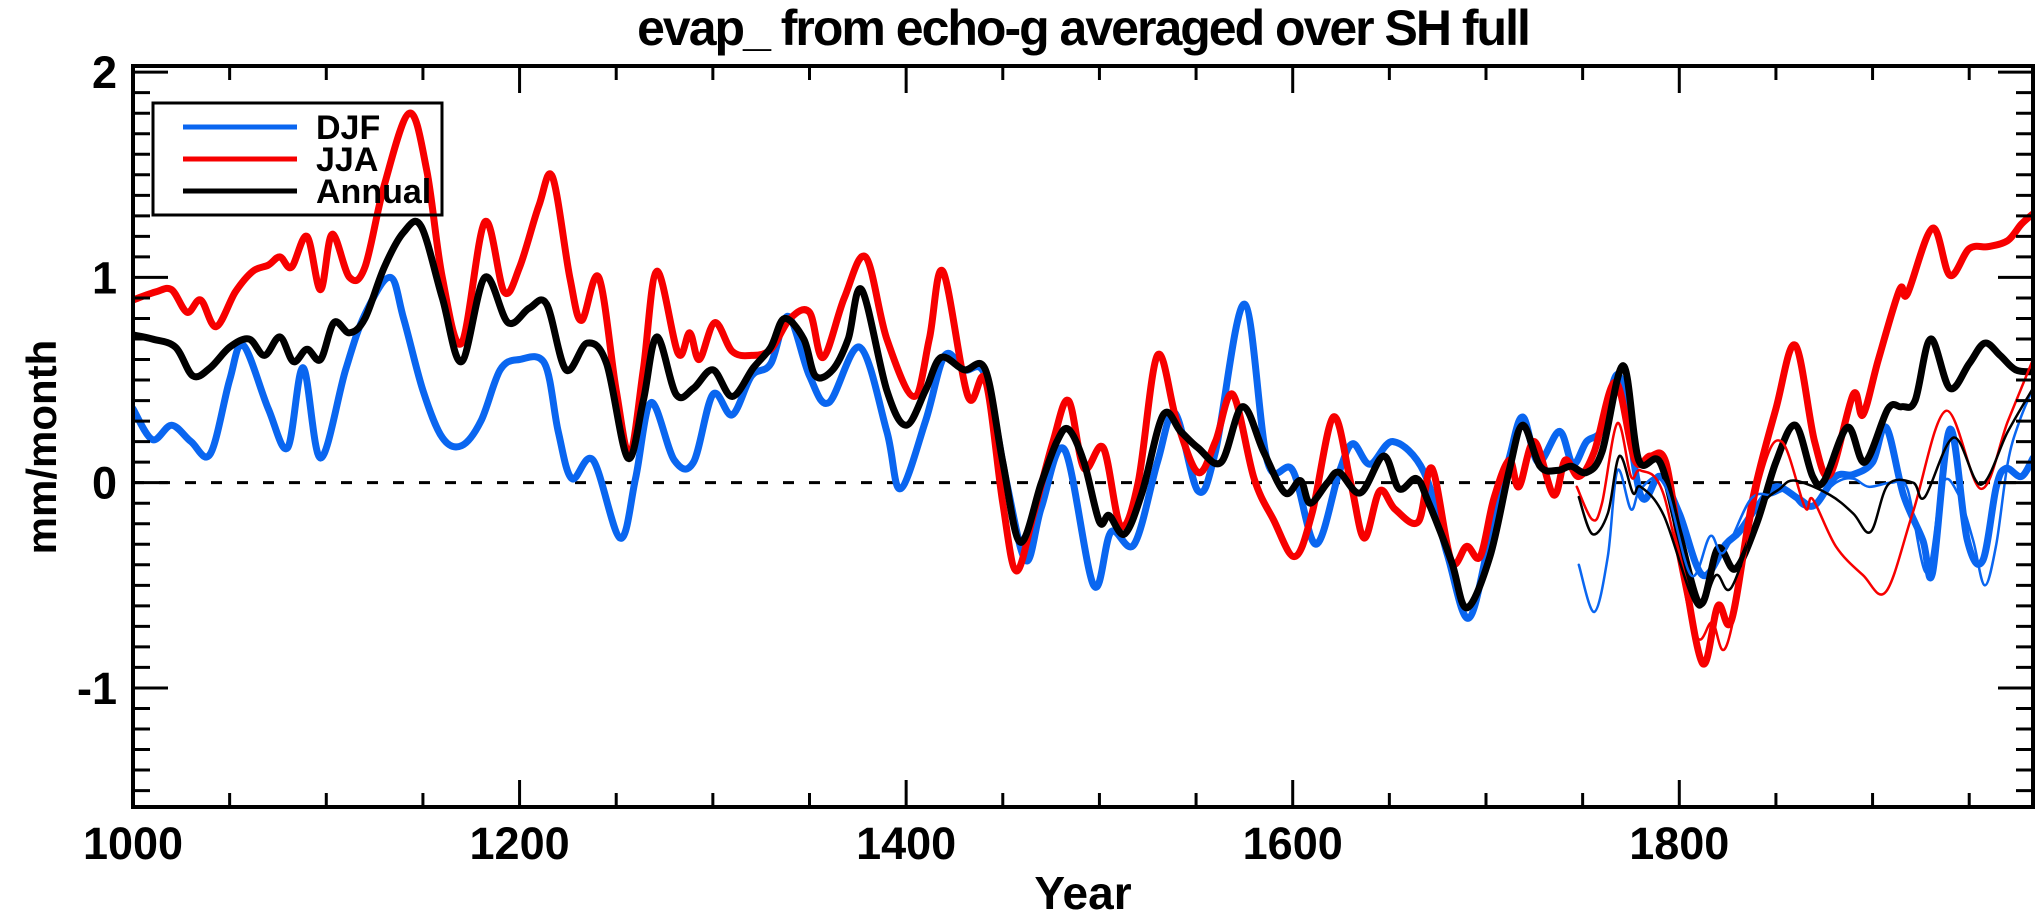 The height and width of the screenshot is (924, 2039). I want to click on y-tick-label: -1, so click(97, 688).